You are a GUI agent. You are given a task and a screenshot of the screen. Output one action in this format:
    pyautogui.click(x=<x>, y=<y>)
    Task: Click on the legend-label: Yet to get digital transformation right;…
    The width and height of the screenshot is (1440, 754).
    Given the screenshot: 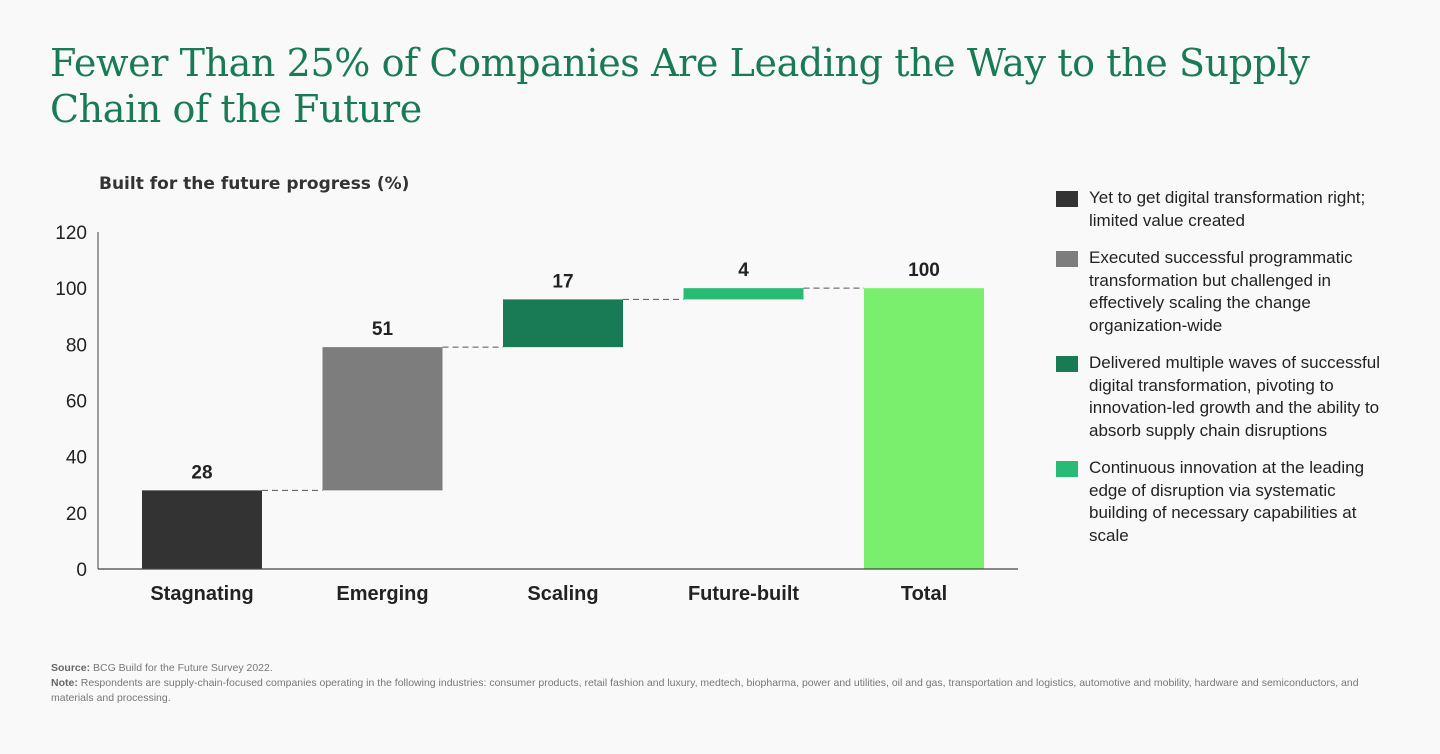 What is the action you would take?
    pyautogui.click(x=1227, y=209)
    